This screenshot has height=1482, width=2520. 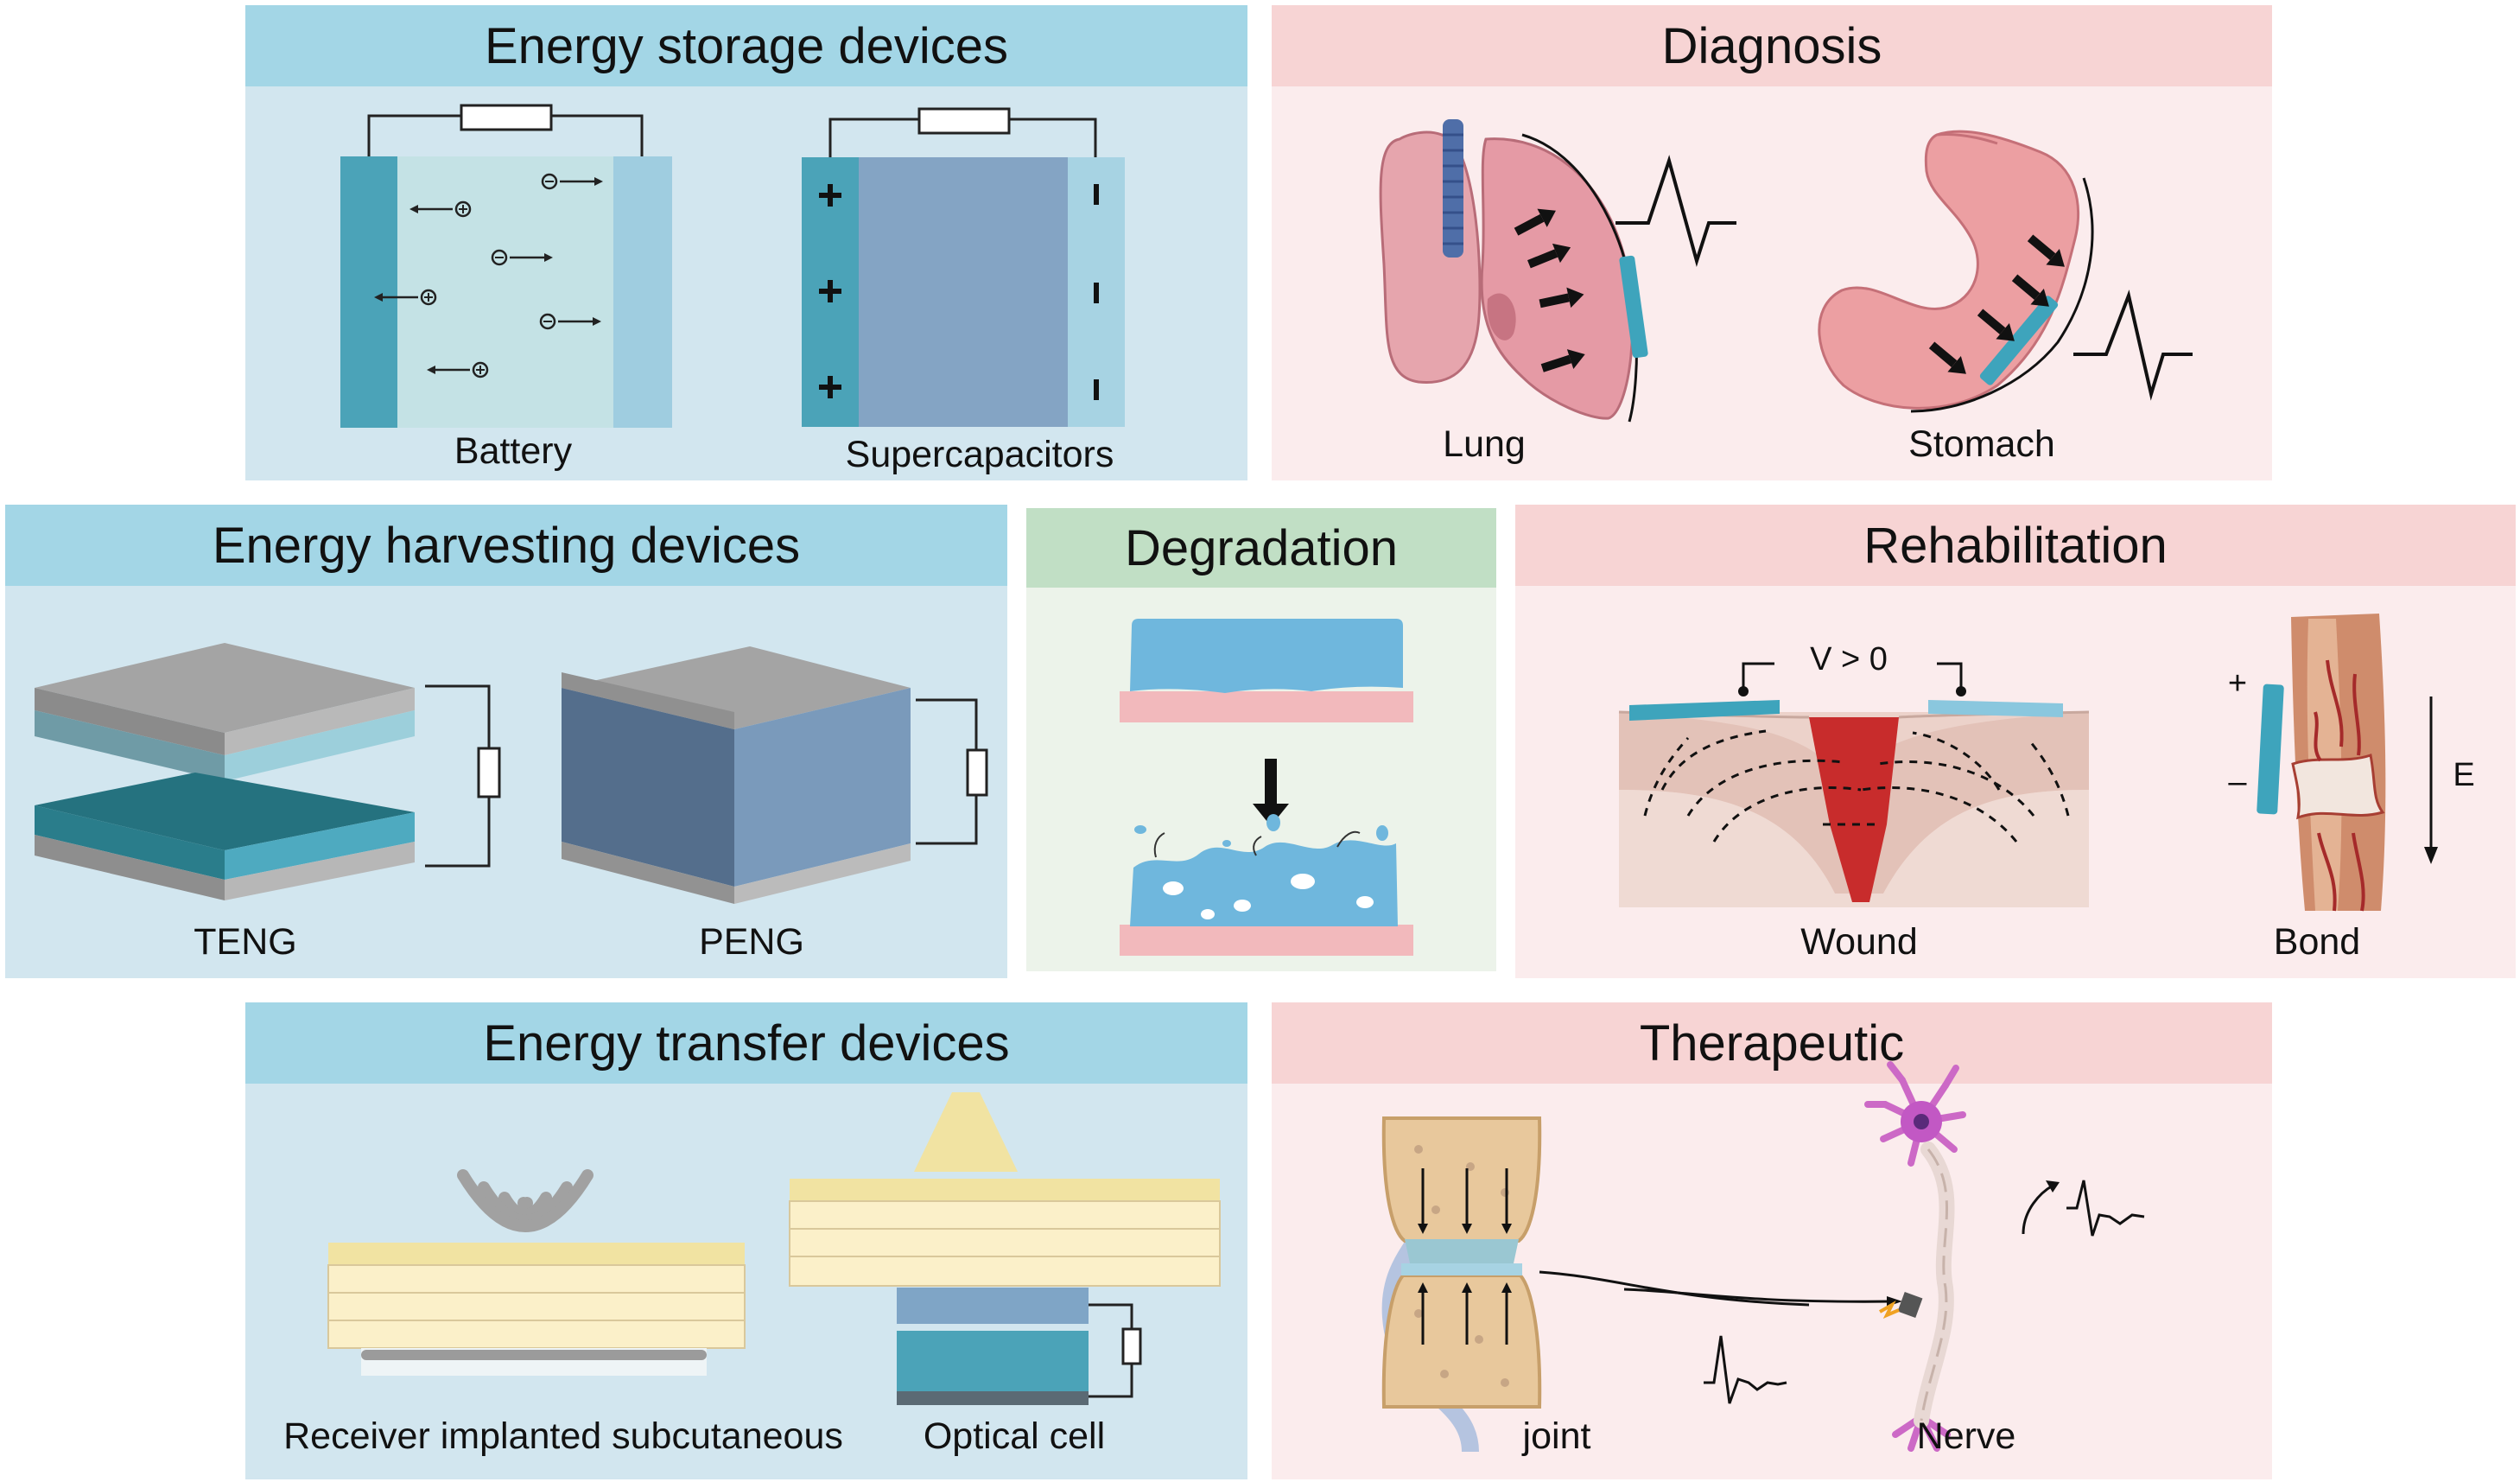 I want to click on lung-drawing, so click(x=1557, y=271).